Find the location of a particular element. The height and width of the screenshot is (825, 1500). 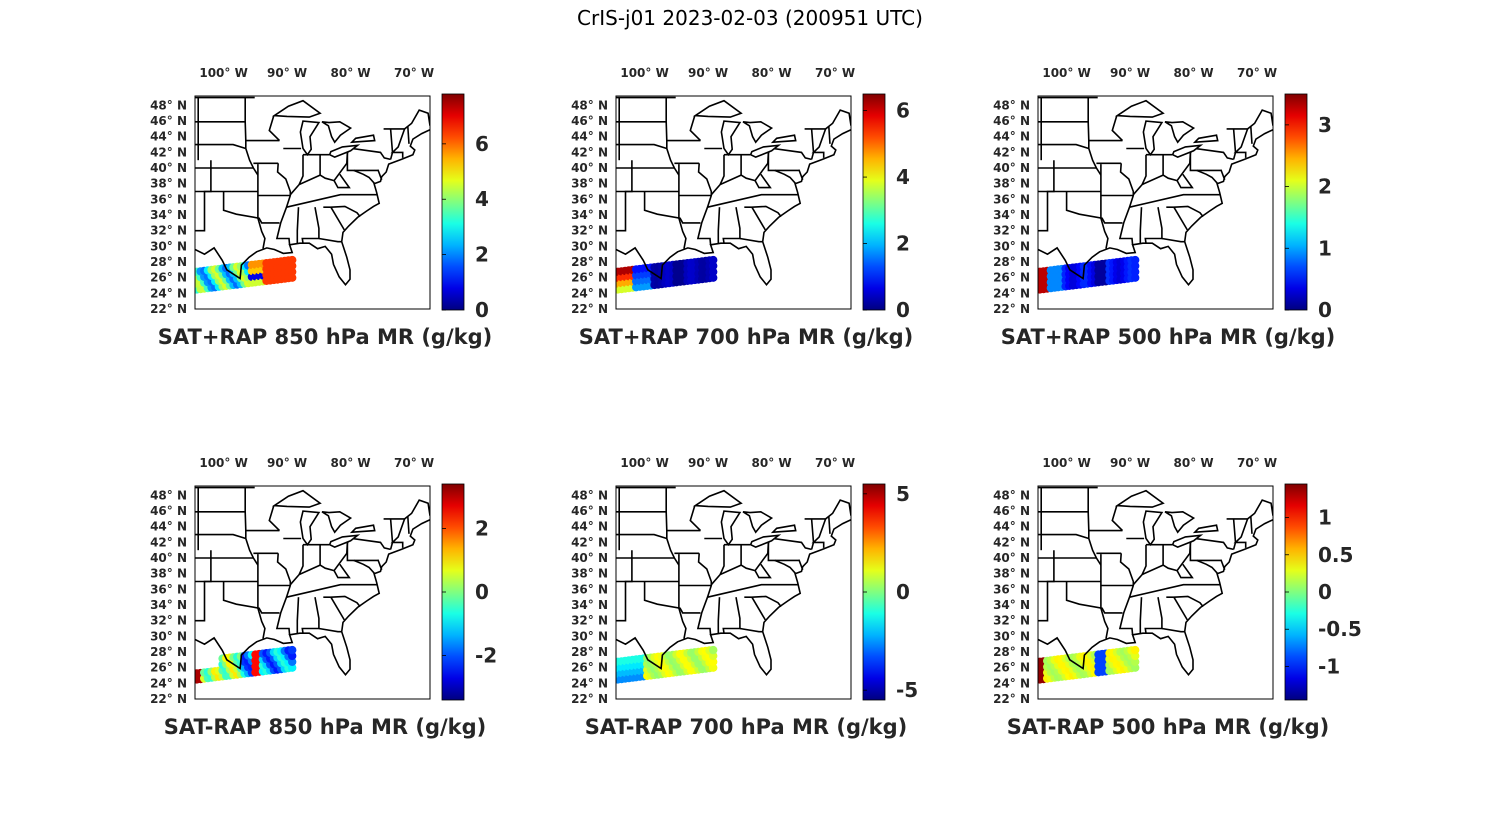

latitude-tick-label: 44° N is located at coordinates (168, 137).